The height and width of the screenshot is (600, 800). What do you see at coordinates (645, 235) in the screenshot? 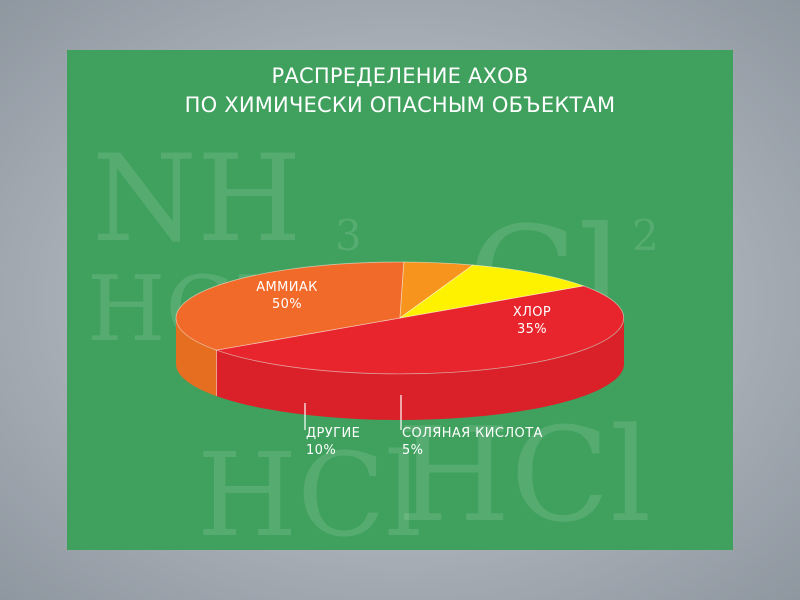
I see `watermark-cl2-sub: 2` at bounding box center [645, 235].